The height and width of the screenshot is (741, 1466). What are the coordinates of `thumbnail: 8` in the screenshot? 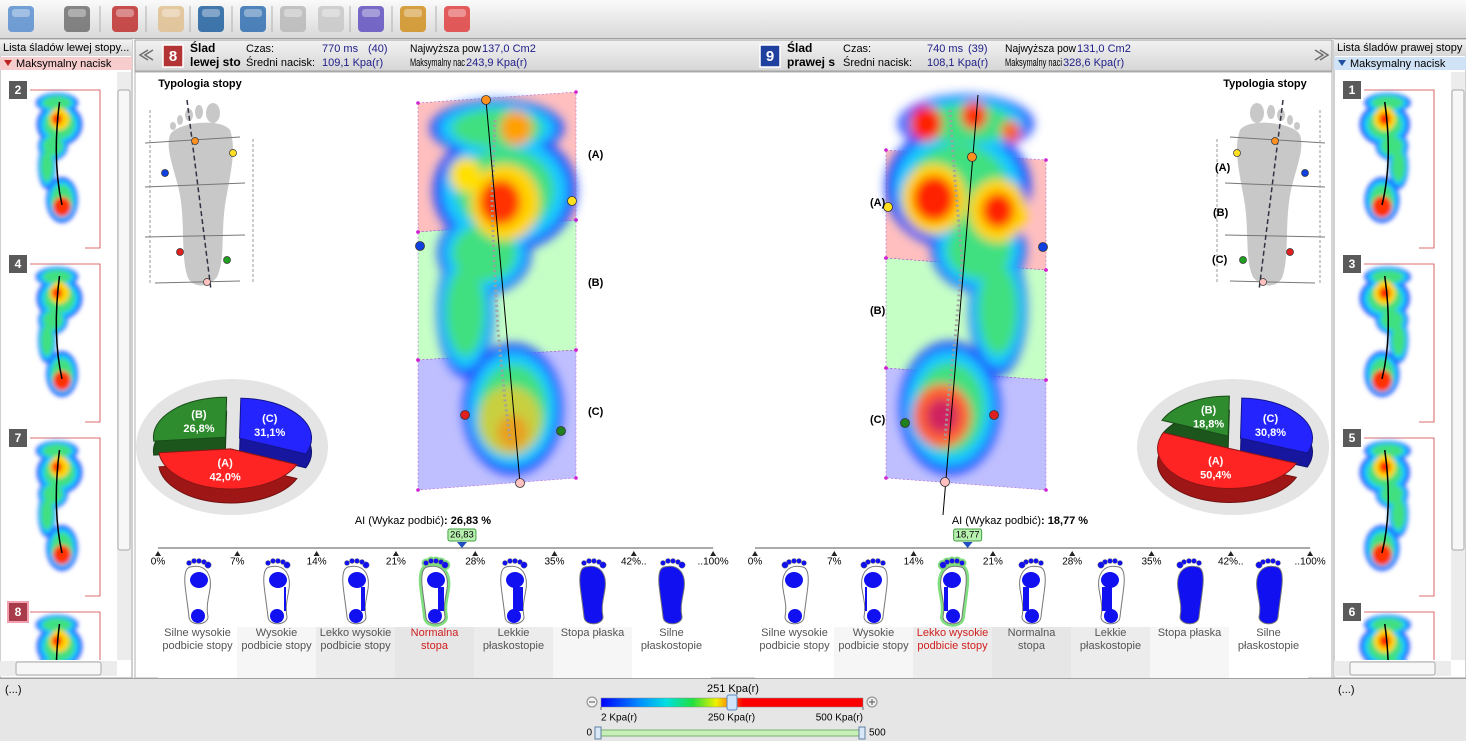 It's located at (54, 671).